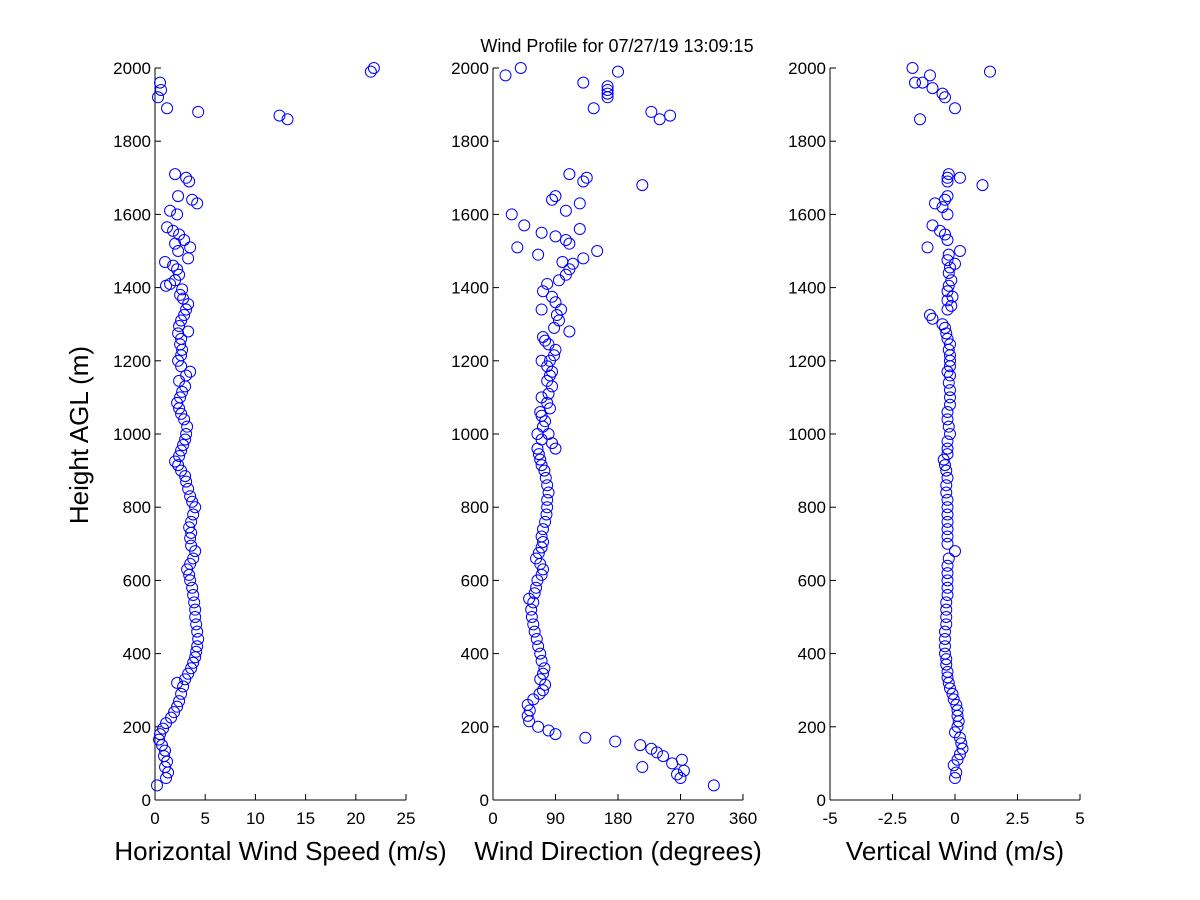  Describe the element at coordinates (475, 654) in the screenshot. I see `wind-direction-y-tick-label: 400` at that location.